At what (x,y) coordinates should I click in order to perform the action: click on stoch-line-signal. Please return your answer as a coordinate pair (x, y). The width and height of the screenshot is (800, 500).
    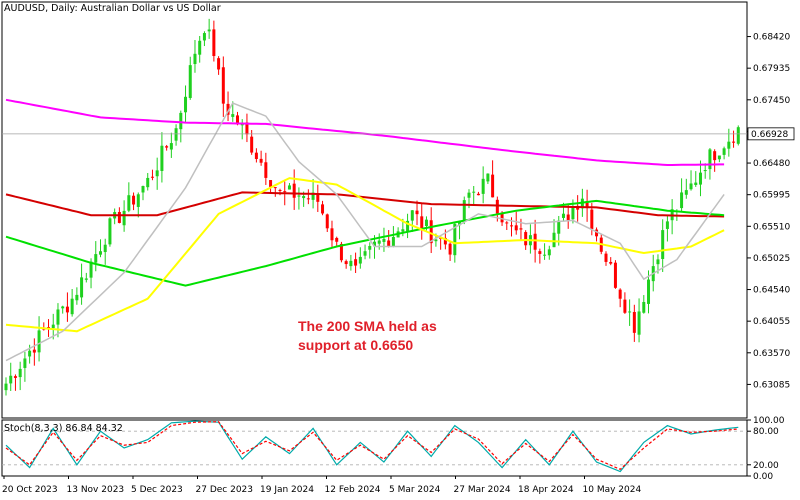
    Looking at the image, I should click on (372, 446).